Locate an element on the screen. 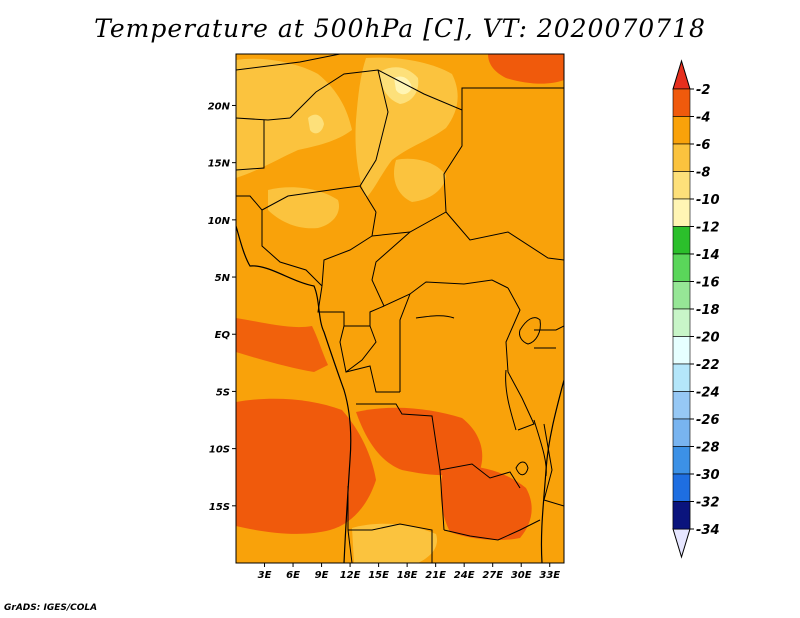  colorbar-label: -8 is located at coordinates (703, 173).